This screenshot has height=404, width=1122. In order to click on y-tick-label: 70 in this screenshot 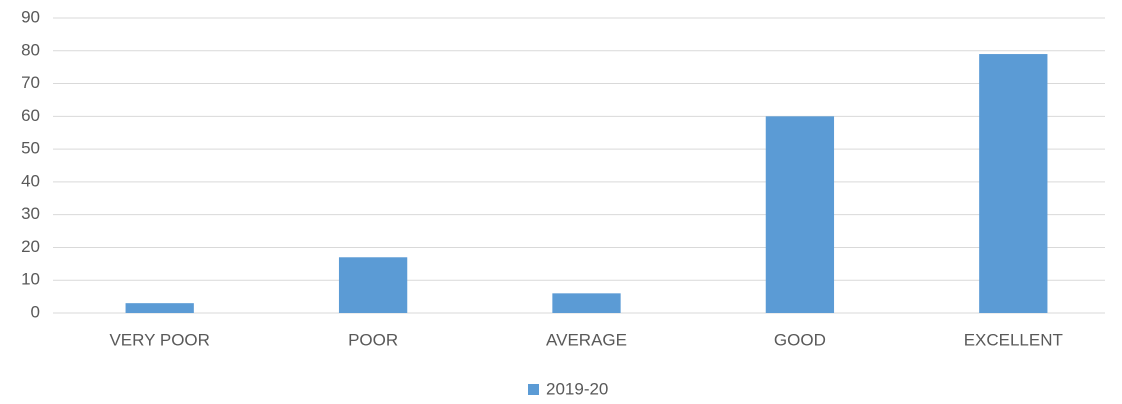, I will do `click(30, 82)`.